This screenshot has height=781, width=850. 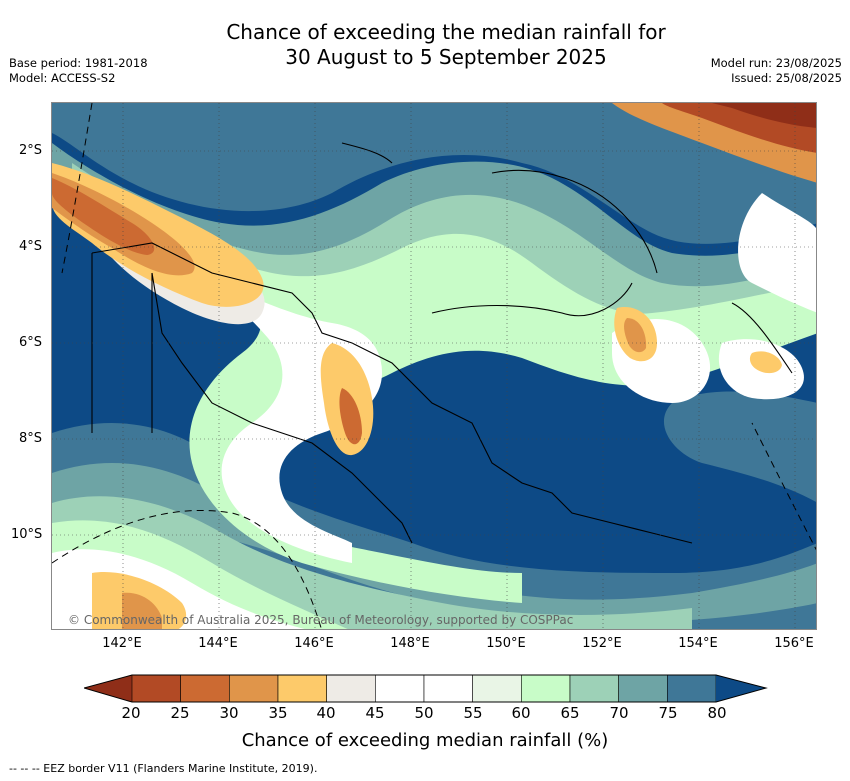 I want to click on lat-tick-2s: 2°S, so click(x=31, y=150).